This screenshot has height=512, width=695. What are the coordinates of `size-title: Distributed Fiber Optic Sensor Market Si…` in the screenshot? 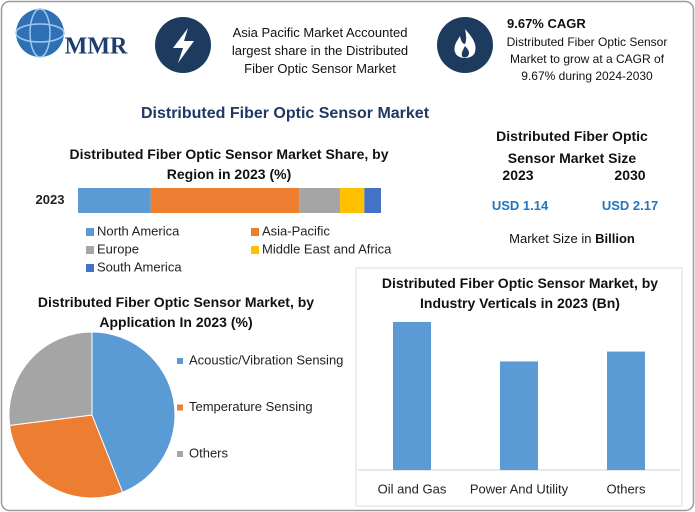 It's located at (572, 147).